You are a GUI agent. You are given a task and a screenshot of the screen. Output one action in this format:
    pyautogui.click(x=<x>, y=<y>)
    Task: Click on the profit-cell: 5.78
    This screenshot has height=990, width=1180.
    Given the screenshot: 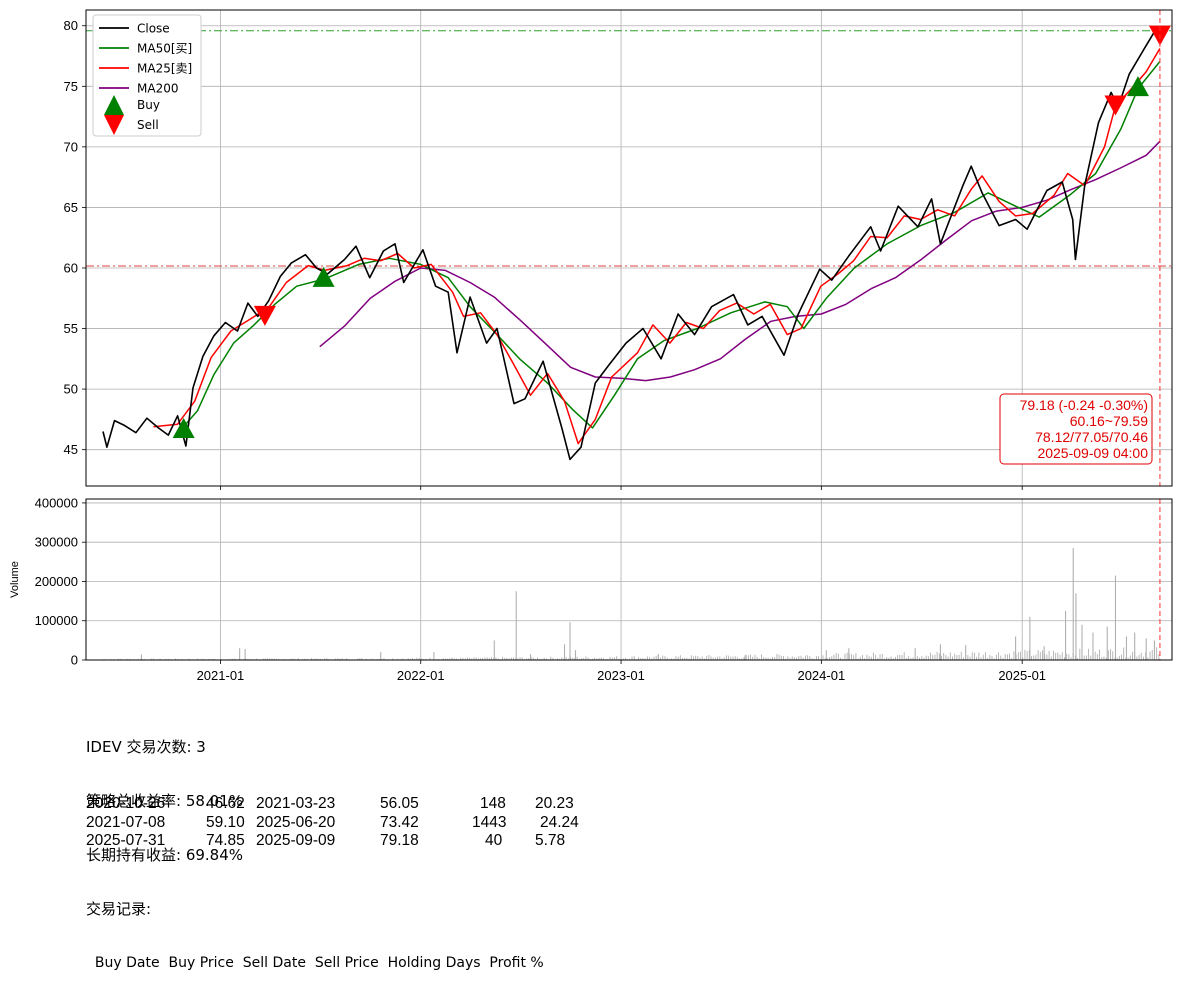 What is the action you would take?
    pyautogui.click(x=550, y=840)
    